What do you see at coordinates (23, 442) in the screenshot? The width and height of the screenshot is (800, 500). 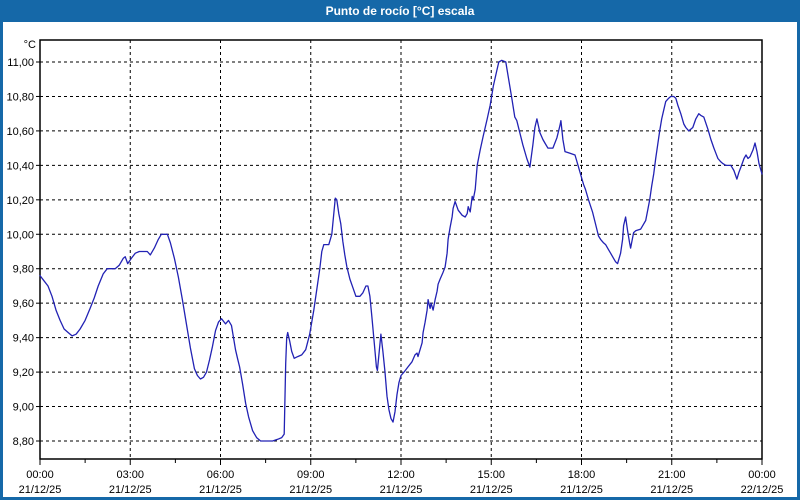 I see `y-tick-label: 8,80` at bounding box center [23, 442].